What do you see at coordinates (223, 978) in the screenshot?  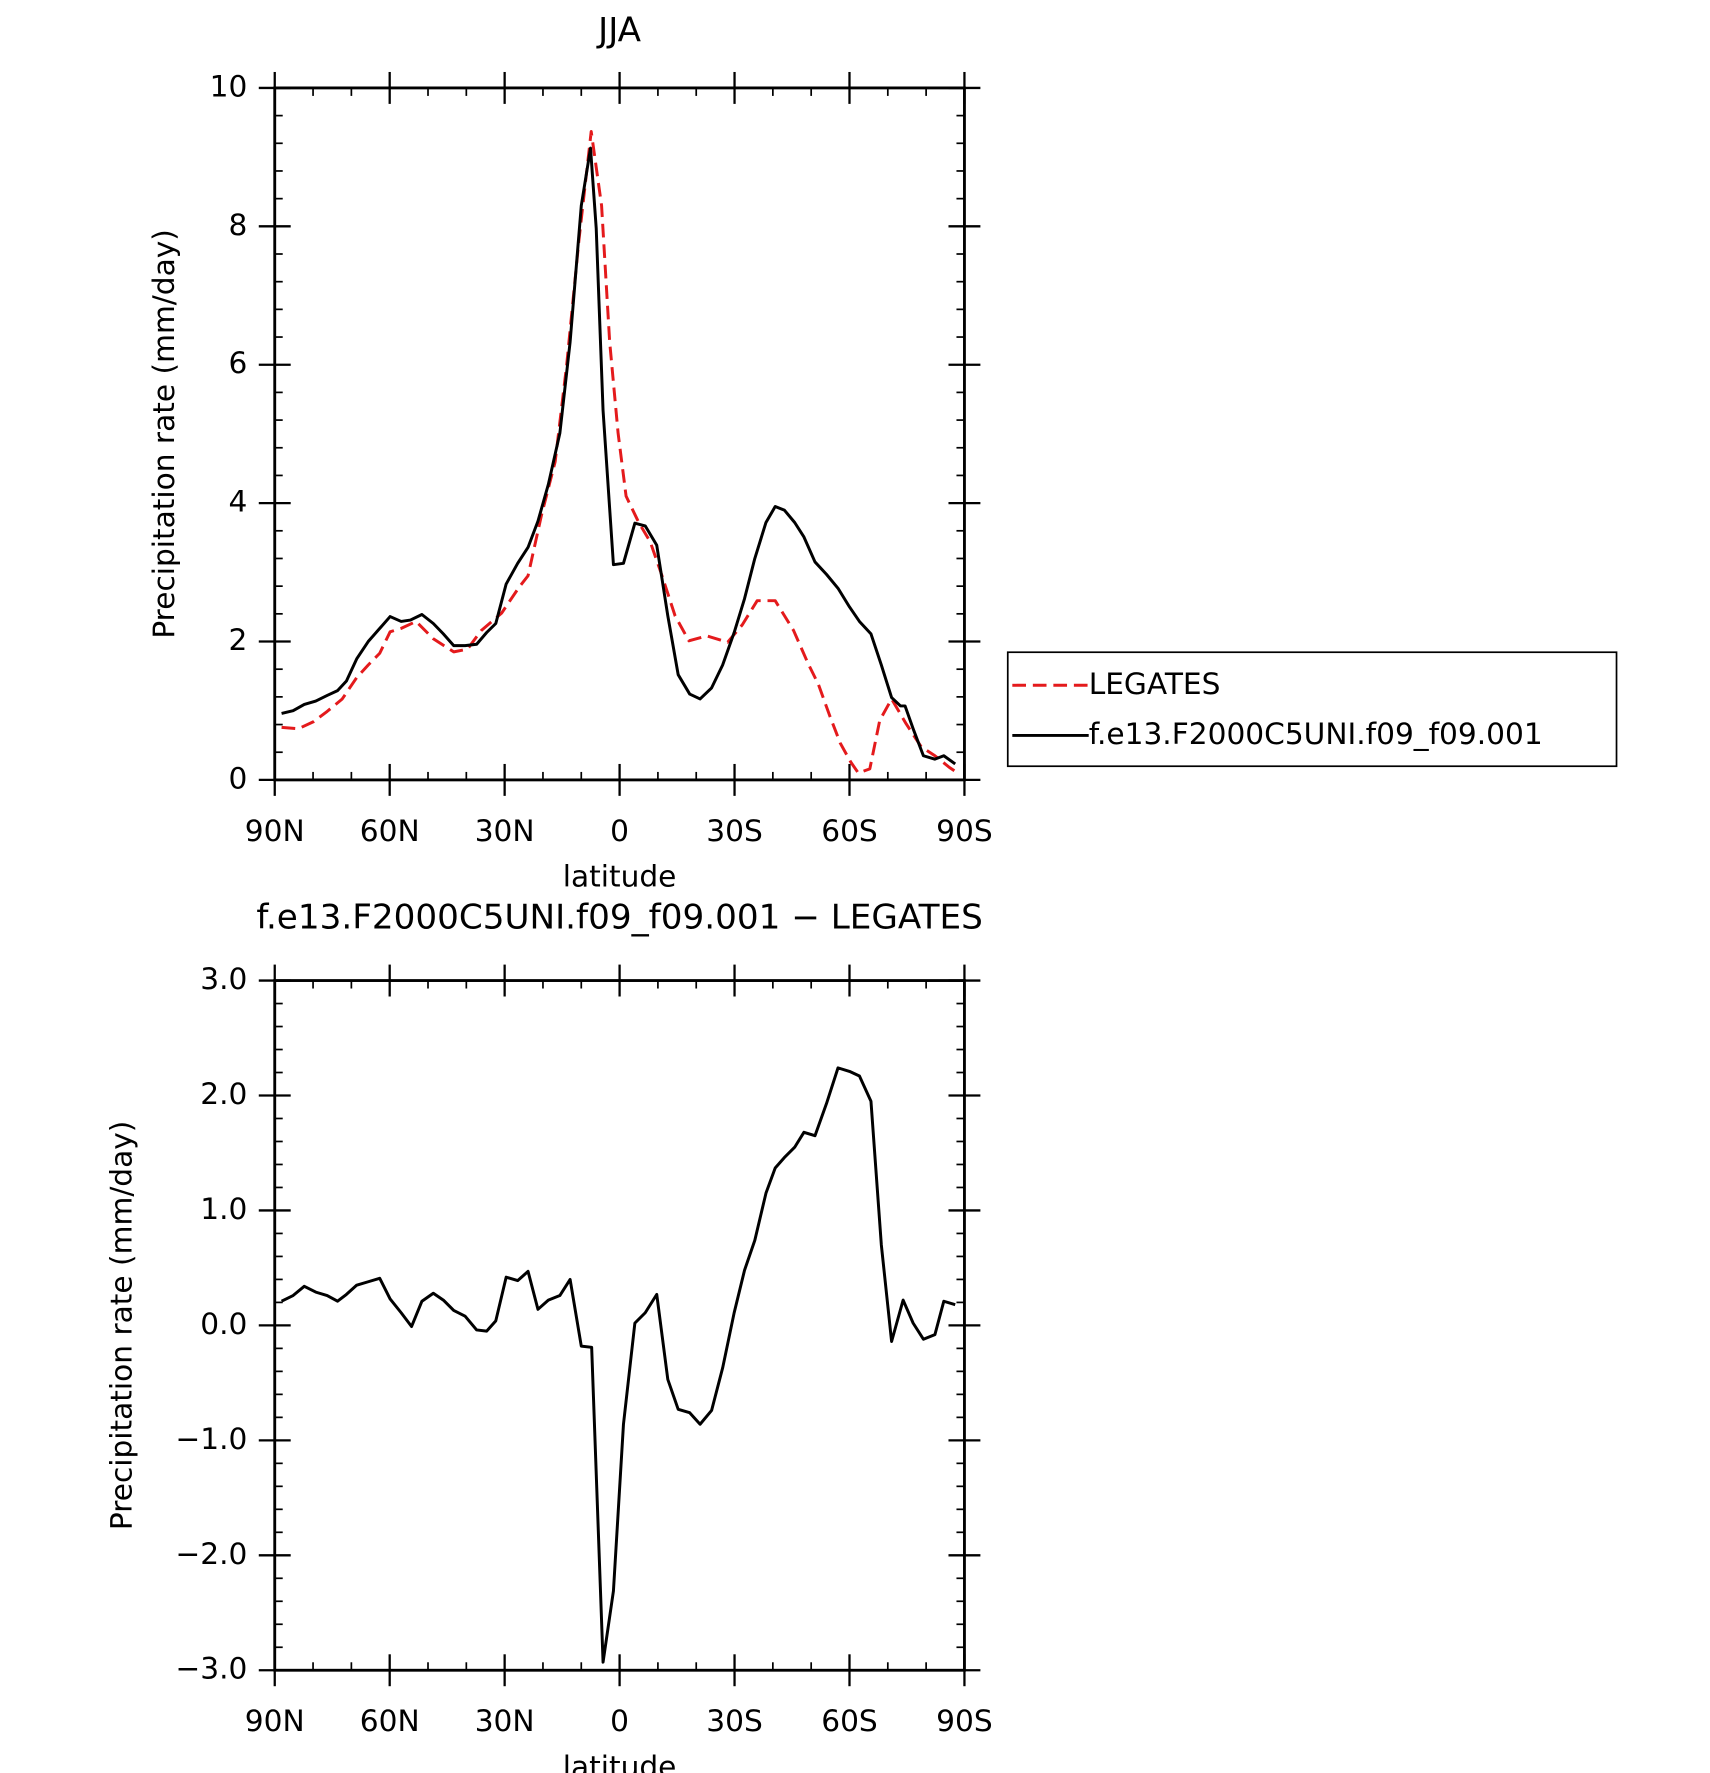 I see `y-tick-label: 3.0` at bounding box center [223, 978].